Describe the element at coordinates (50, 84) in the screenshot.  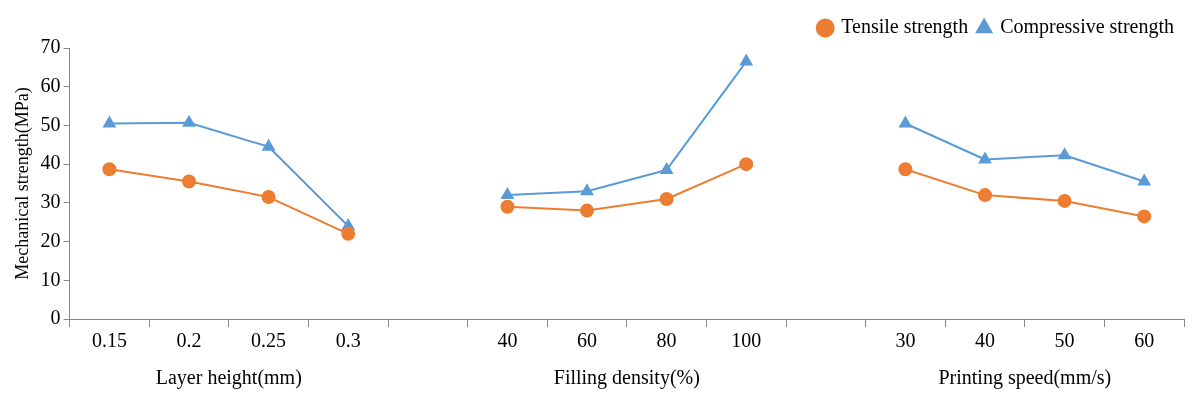
I see `y-tick-label: 60` at that location.